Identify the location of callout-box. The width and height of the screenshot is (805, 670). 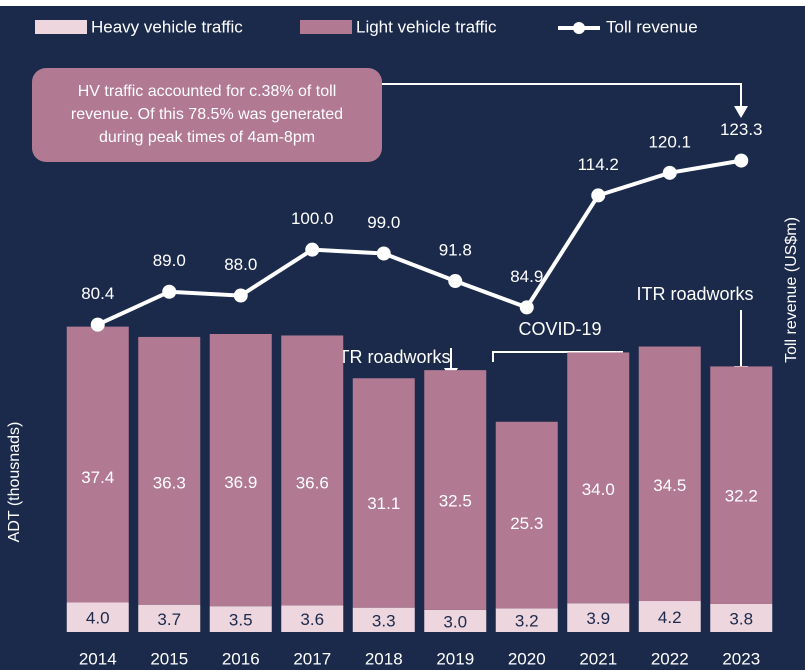
(207, 115).